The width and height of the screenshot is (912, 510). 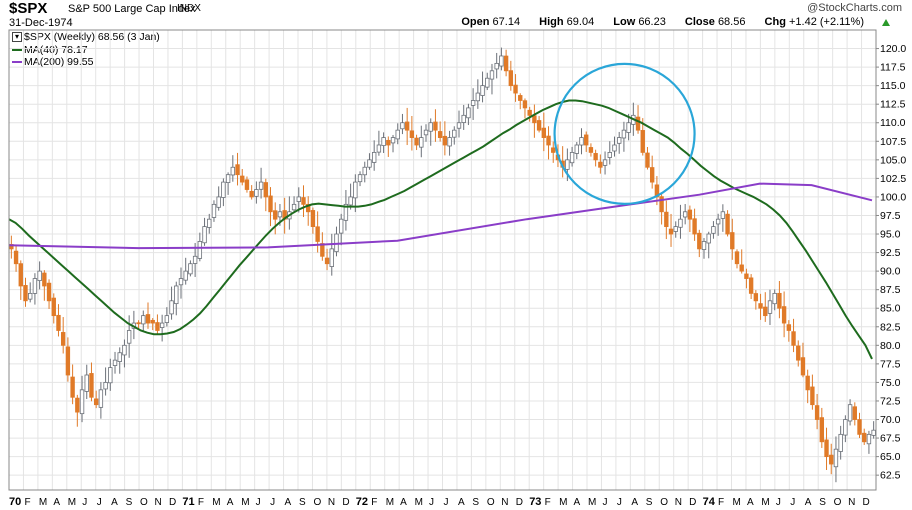 I want to click on x-year-label: 71, so click(x=188, y=502).